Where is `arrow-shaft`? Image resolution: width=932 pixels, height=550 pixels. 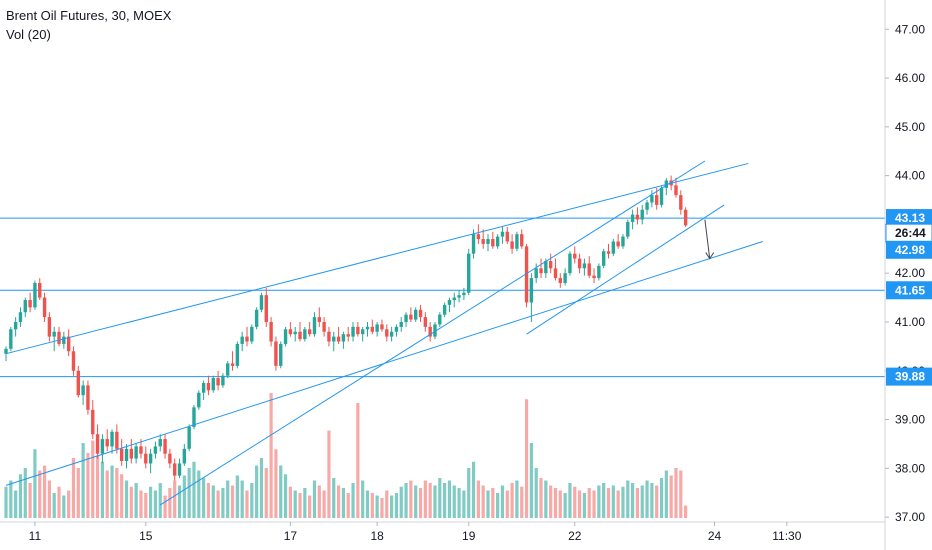 arrow-shaft is located at coordinates (707, 239).